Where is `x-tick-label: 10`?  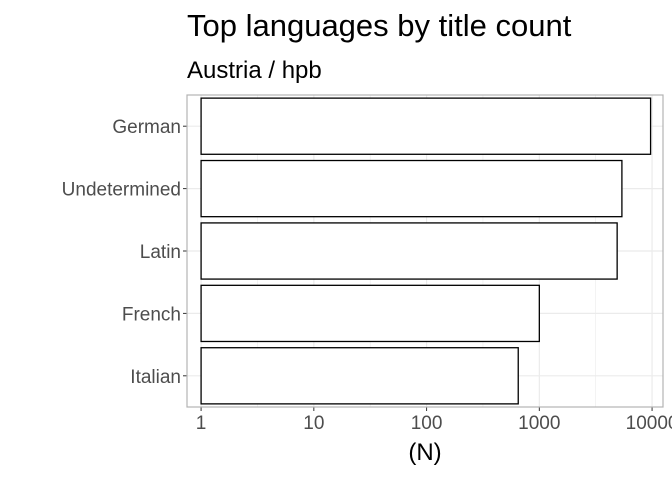 x-tick-label: 10 is located at coordinates (313, 423).